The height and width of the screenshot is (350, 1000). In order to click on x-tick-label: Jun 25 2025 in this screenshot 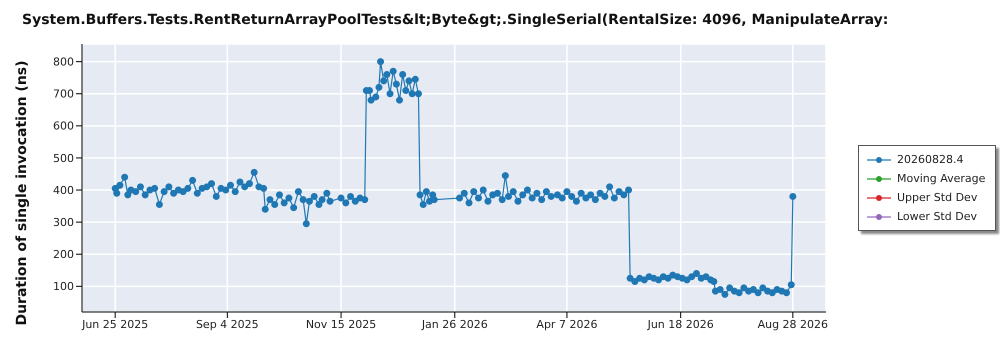, I will do `click(114, 324)`.